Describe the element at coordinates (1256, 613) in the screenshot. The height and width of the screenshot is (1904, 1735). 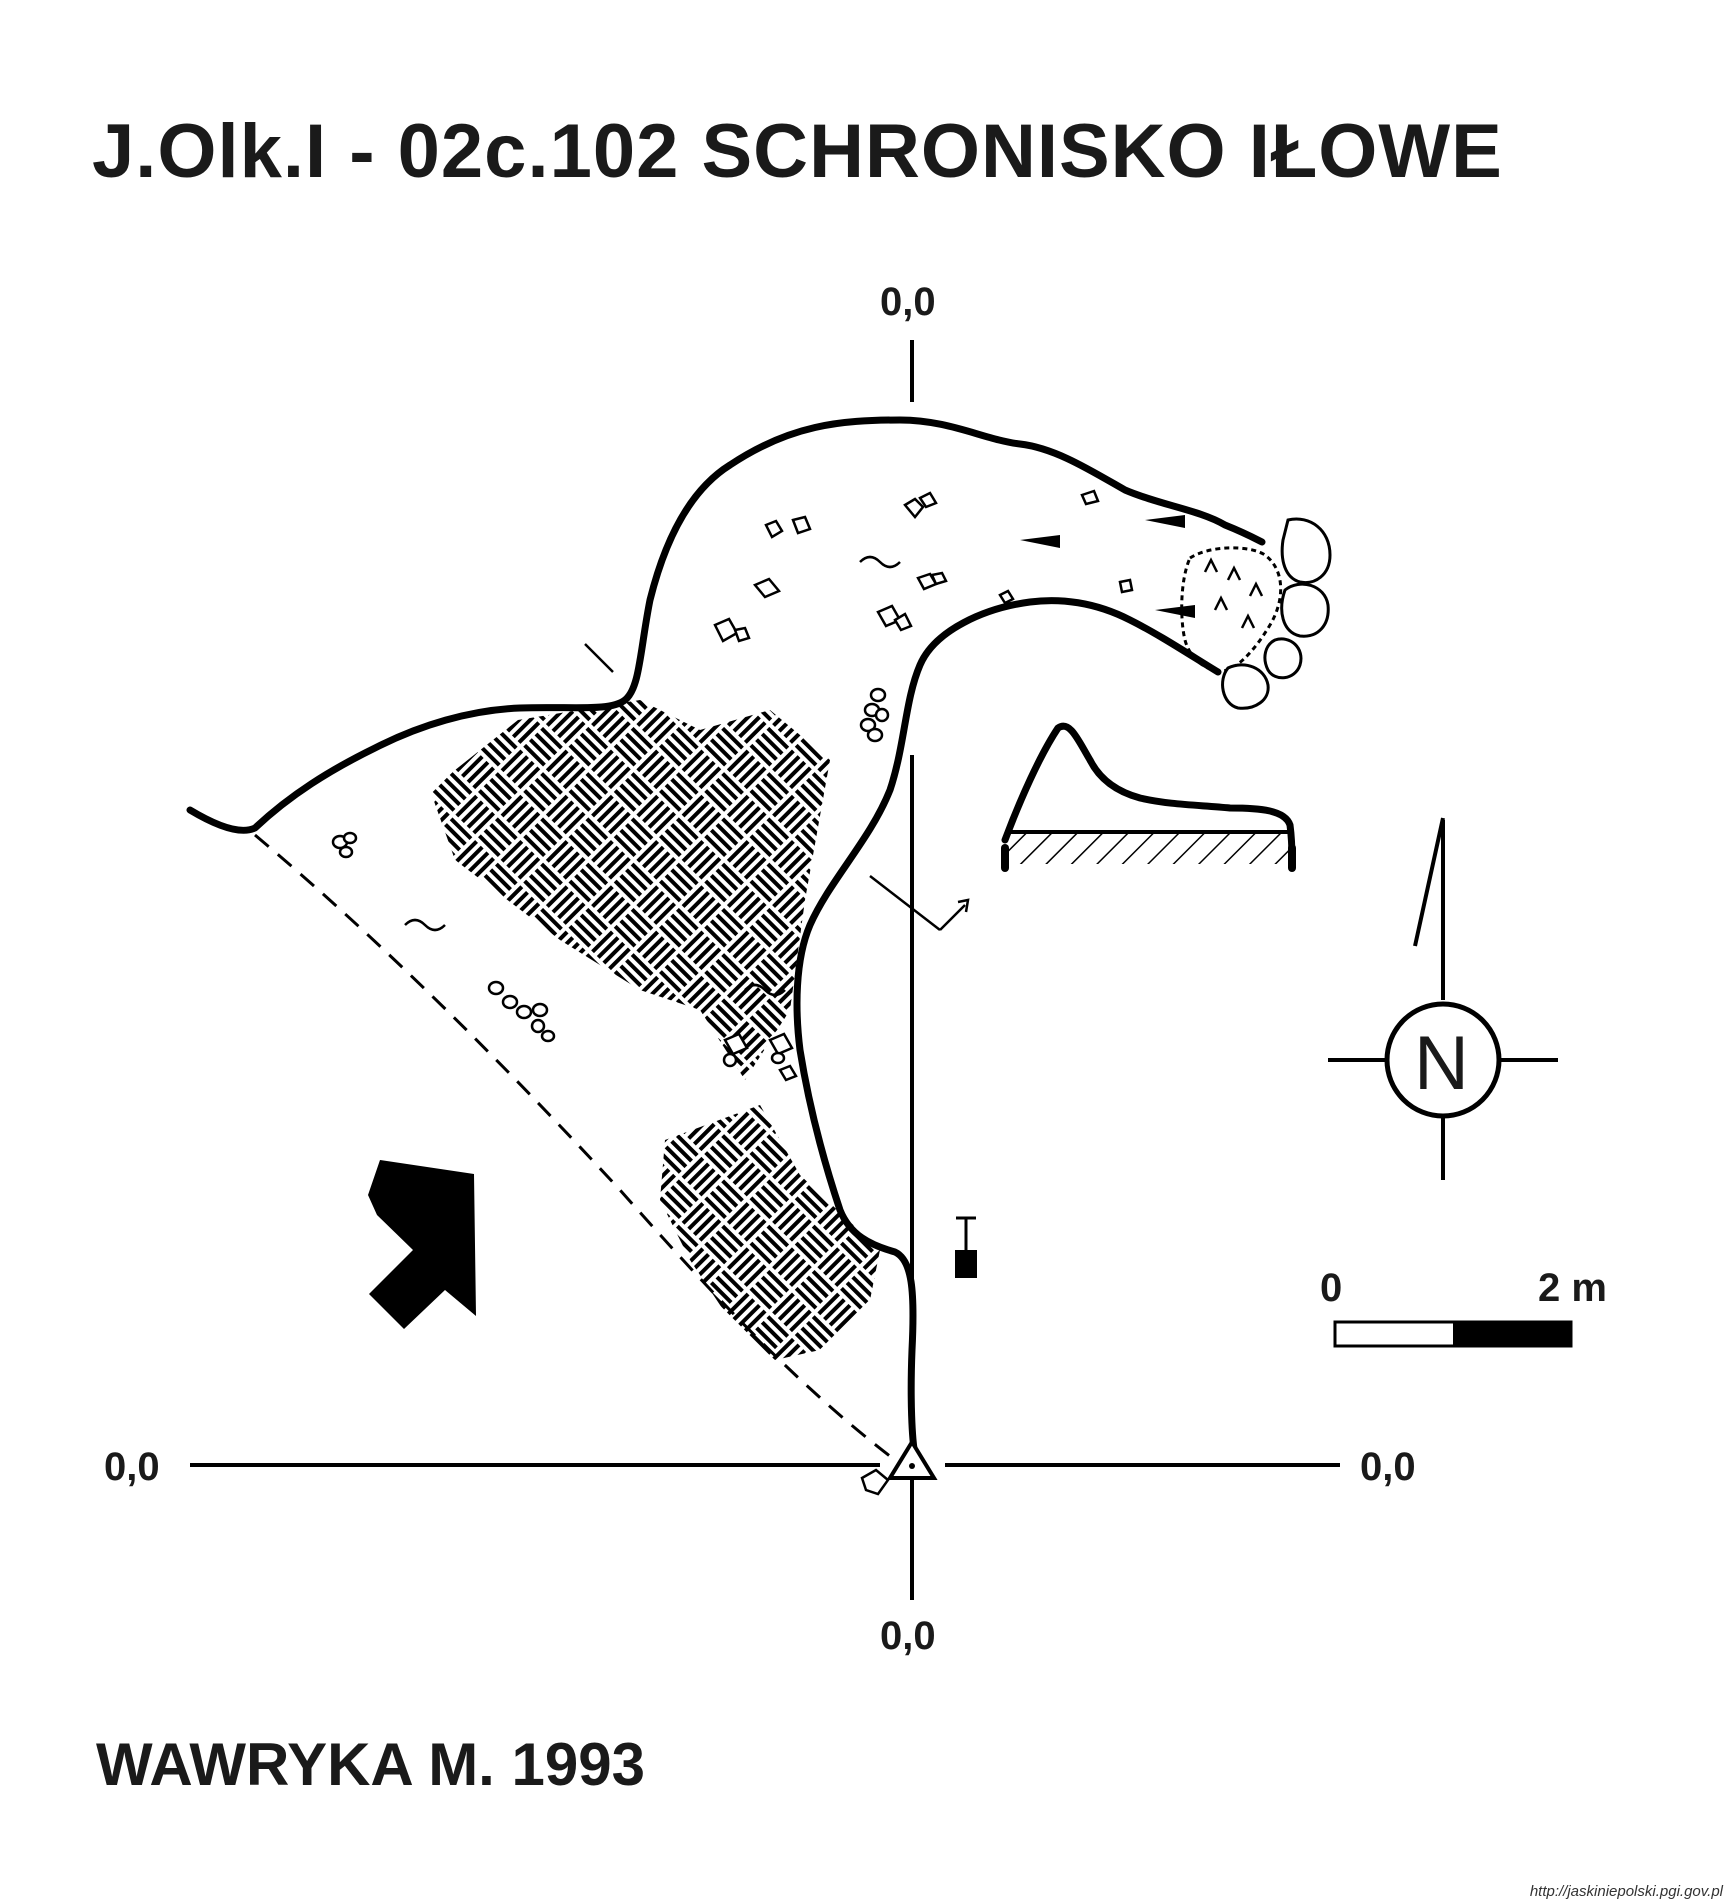
I see `boulder-choke` at that location.